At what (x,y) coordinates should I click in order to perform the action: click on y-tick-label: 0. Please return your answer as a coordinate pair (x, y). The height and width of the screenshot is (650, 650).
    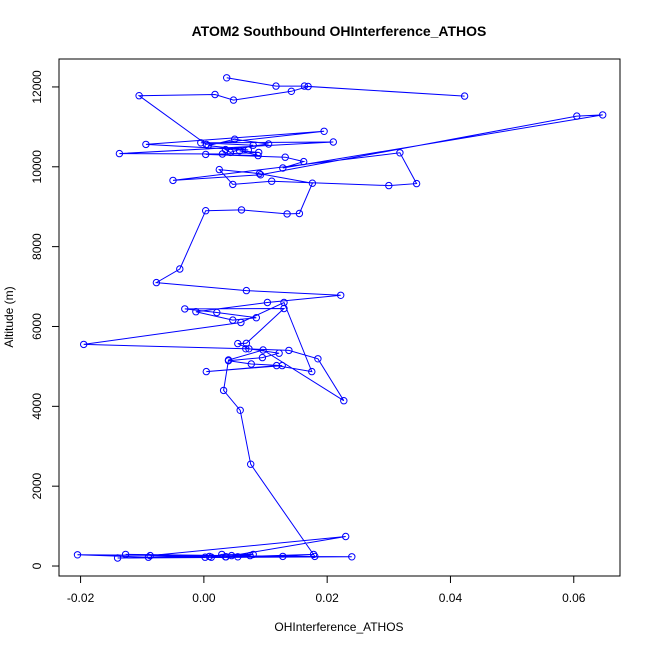
    Looking at the image, I should click on (37, 565).